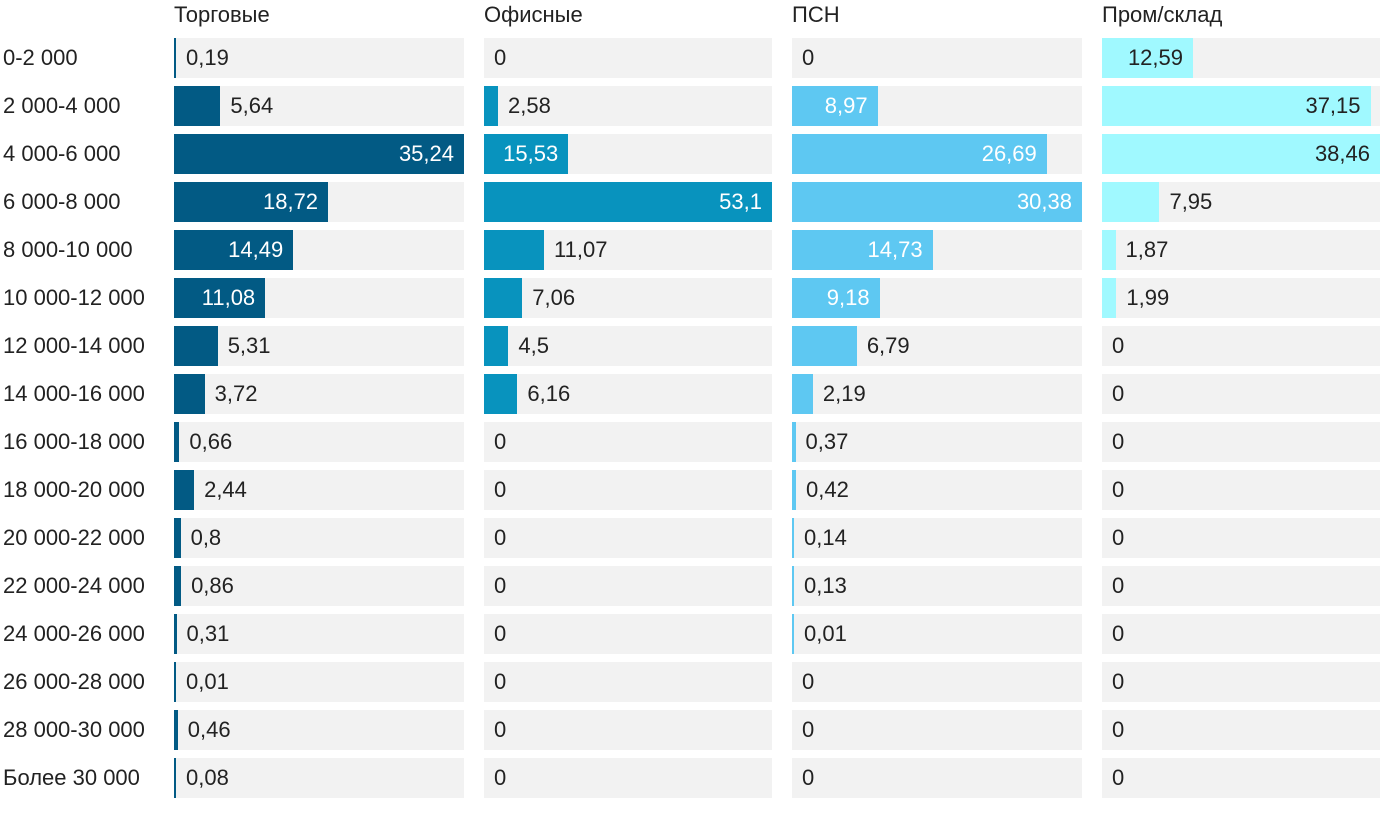 Image resolution: width=1400 pixels, height=814 pixels. What do you see at coordinates (228, 297) in the screenshot?
I see `data-label: 11,08` at bounding box center [228, 297].